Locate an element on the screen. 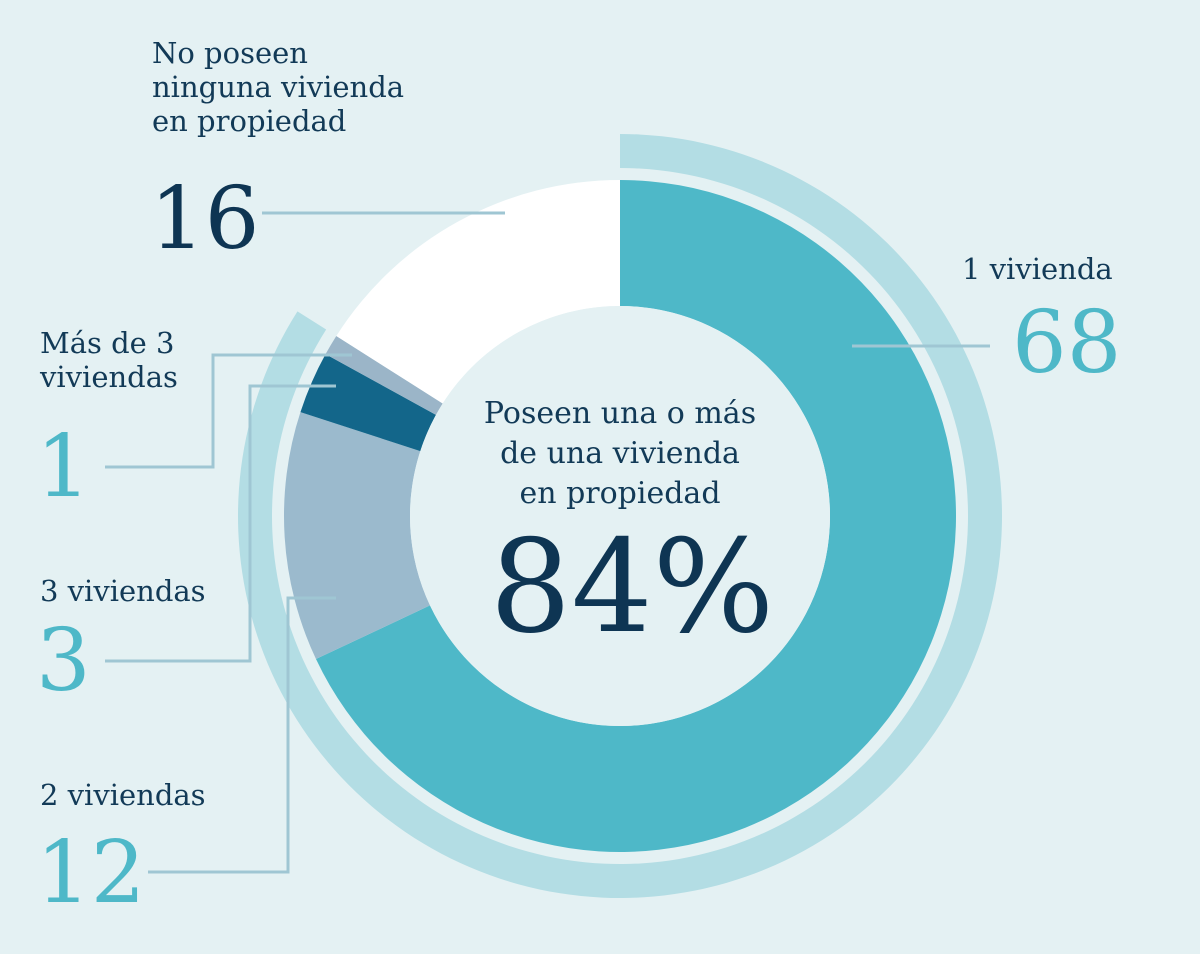  label-three: 3 viviendas is located at coordinates (123, 591).